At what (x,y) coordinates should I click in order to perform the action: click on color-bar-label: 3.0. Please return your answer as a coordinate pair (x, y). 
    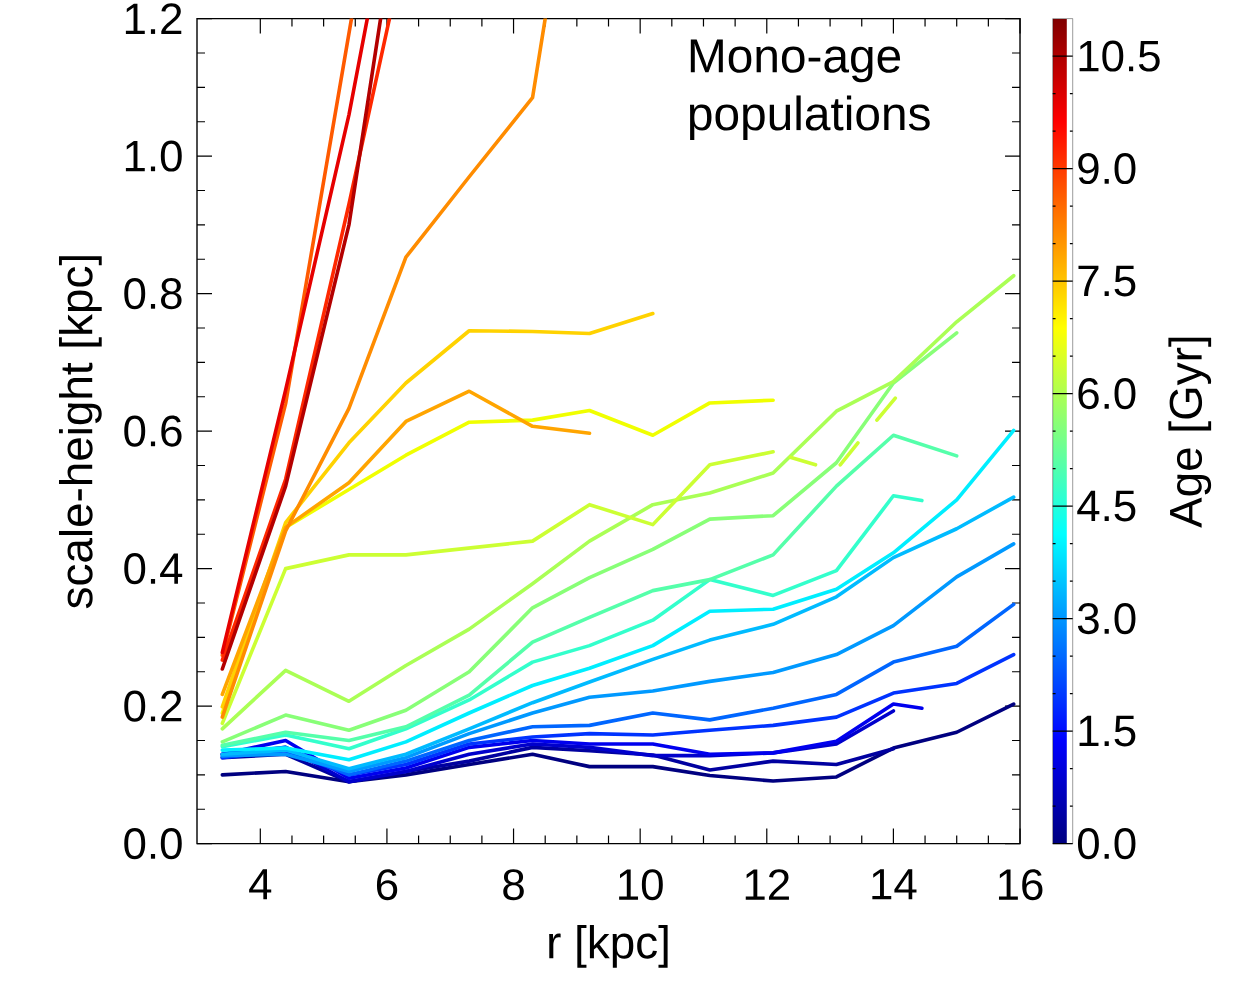
    Looking at the image, I should click on (1106, 619).